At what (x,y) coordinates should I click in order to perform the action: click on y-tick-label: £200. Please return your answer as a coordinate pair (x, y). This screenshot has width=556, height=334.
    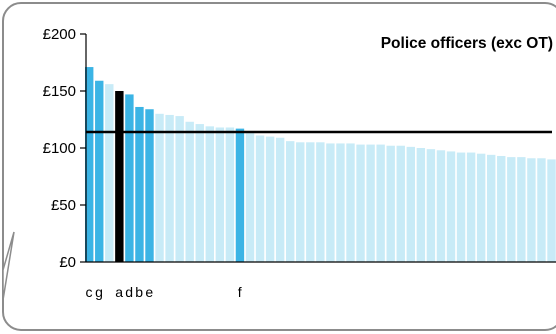
    Looking at the image, I should click on (59, 34).